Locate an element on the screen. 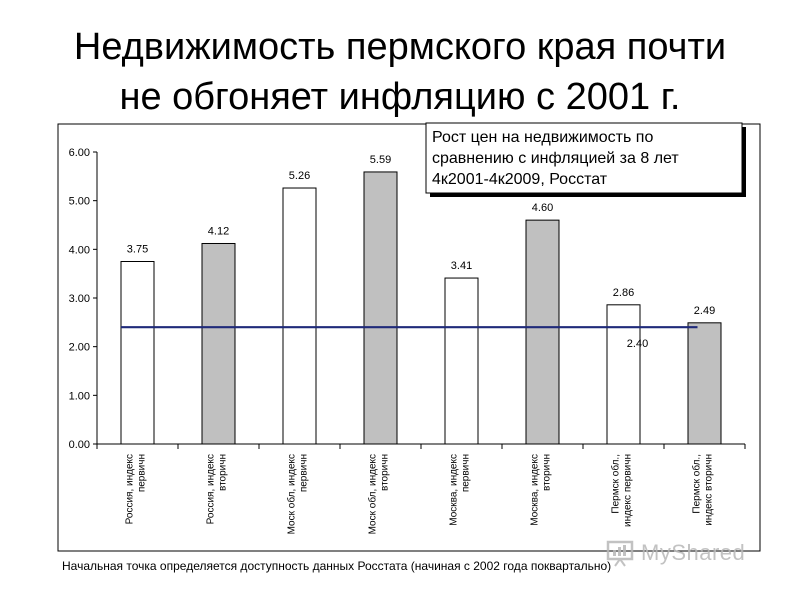  slide-title-line-2: не обгоняет инфляцию с 2001 г. is located at coordinates (400, 97).